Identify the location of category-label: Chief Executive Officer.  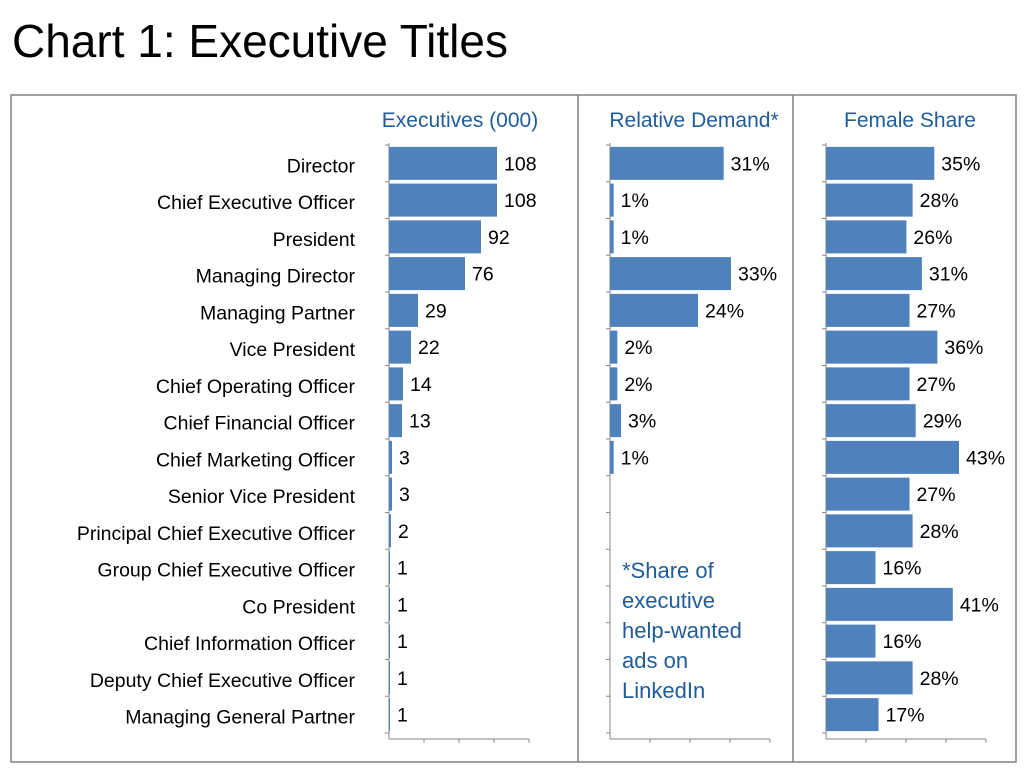
(256, 203).